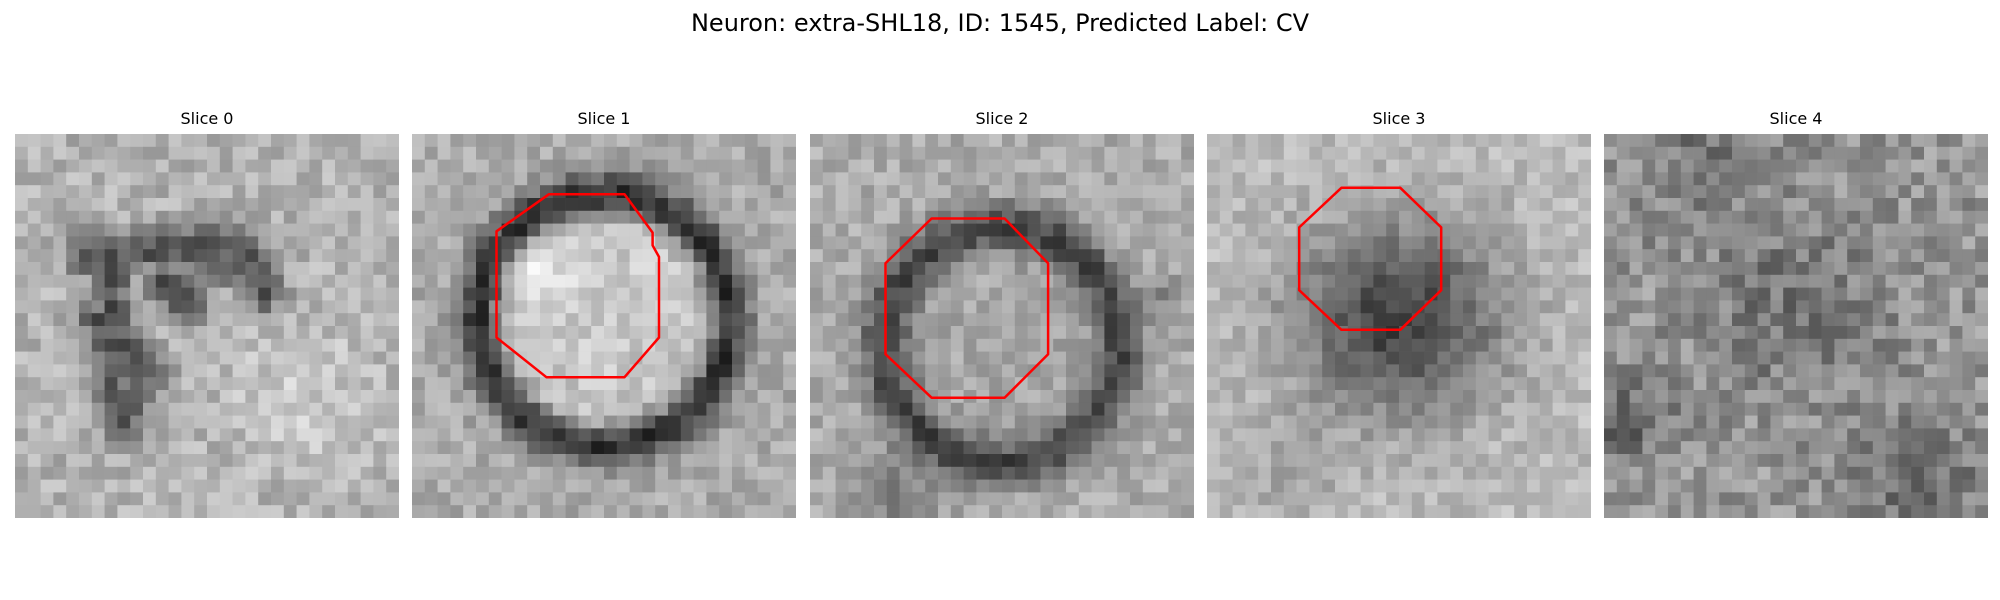  I want to click on slice-title: Slice 2, so click(1002, 118).